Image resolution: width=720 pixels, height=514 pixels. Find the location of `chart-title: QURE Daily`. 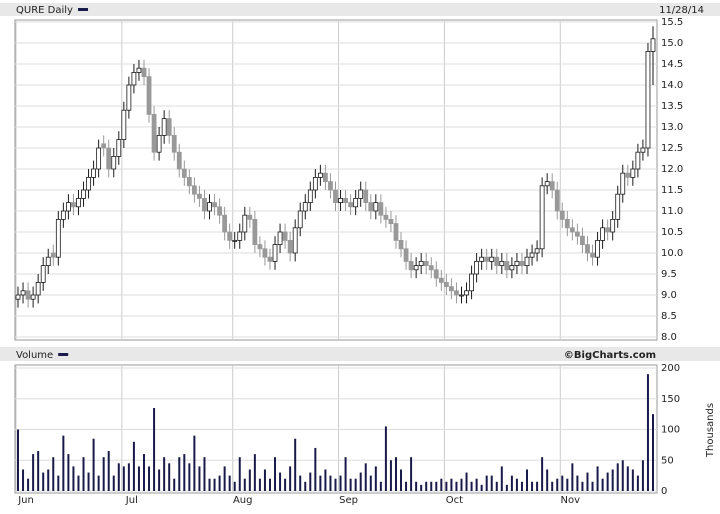

chart-title: QURE Daily is located at coordinates (44, 10).